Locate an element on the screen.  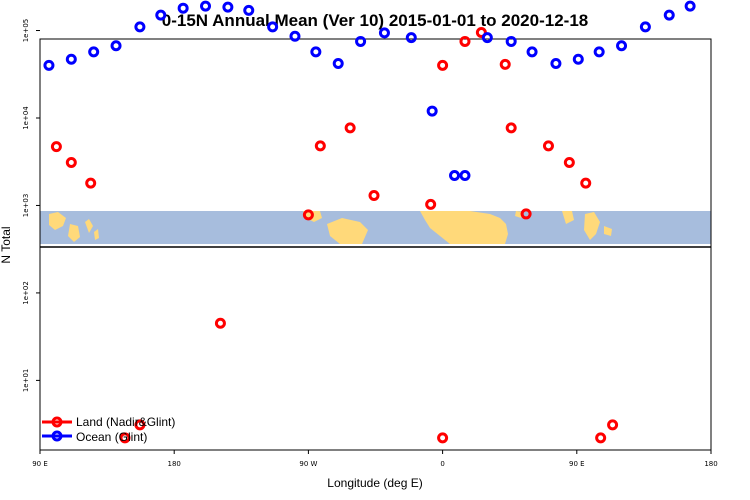
x-tick-label: 90 W is located at coordinates (308, 464).